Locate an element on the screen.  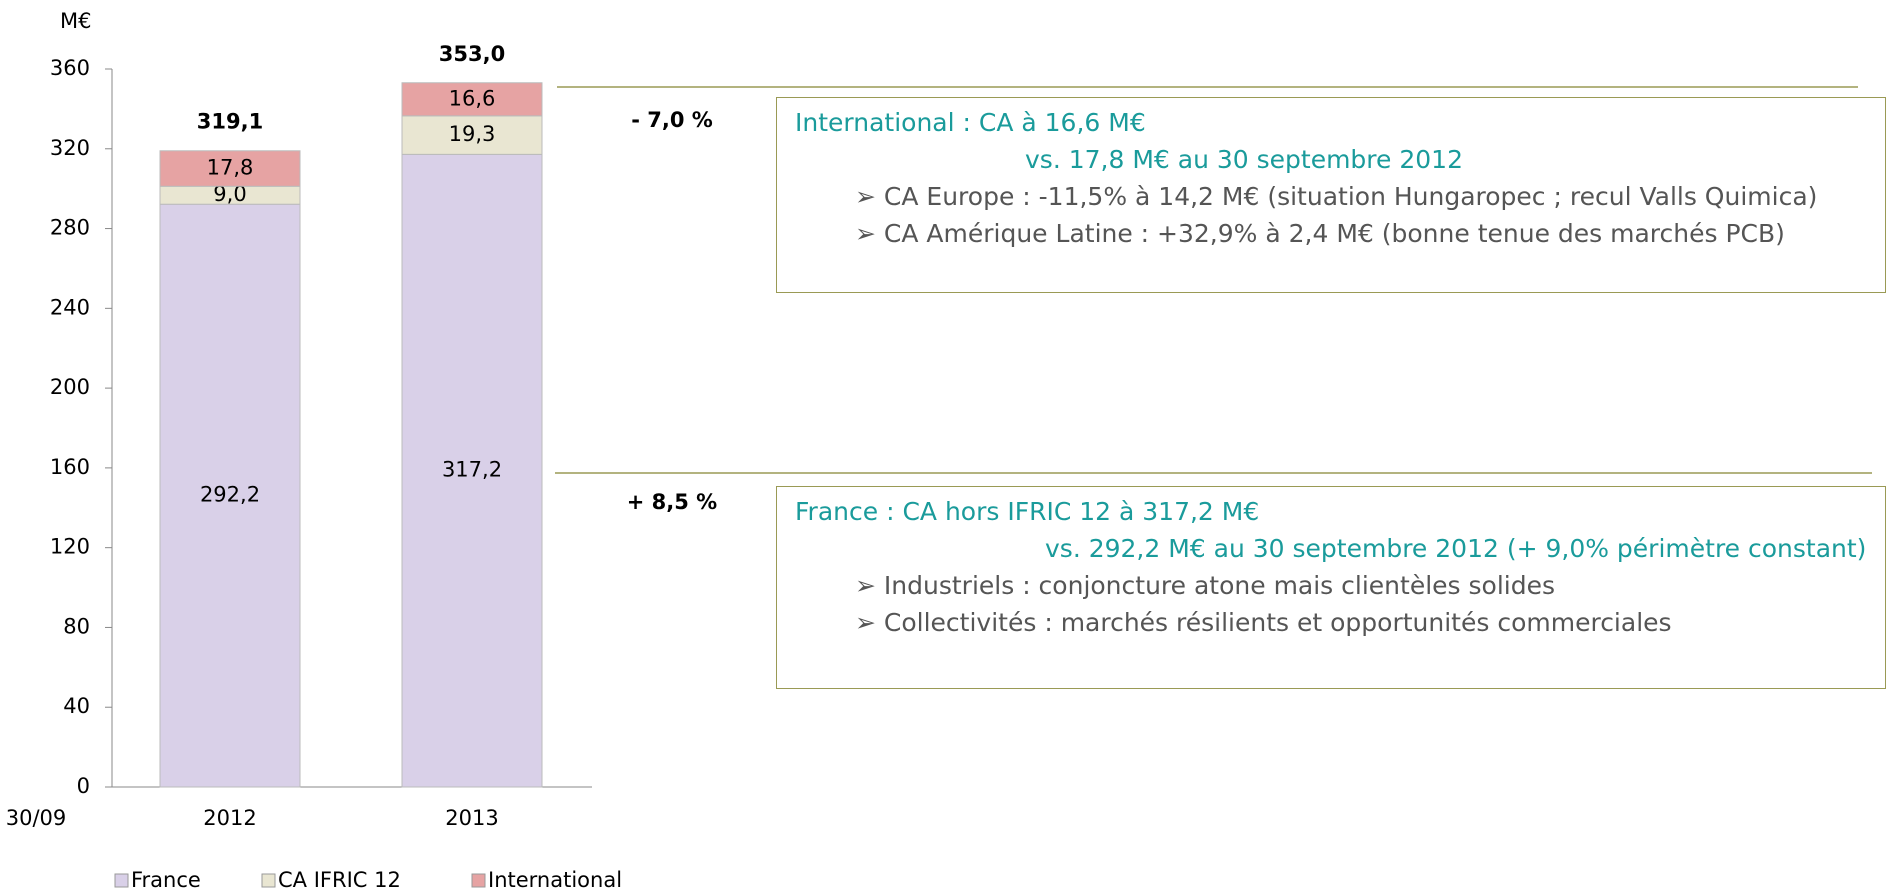
value-label: 16,6 is located at coordinates (472, 98).